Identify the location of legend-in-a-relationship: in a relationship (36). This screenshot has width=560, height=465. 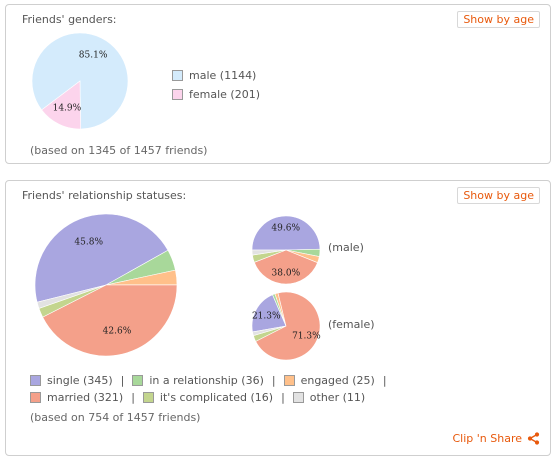
(198, 380).